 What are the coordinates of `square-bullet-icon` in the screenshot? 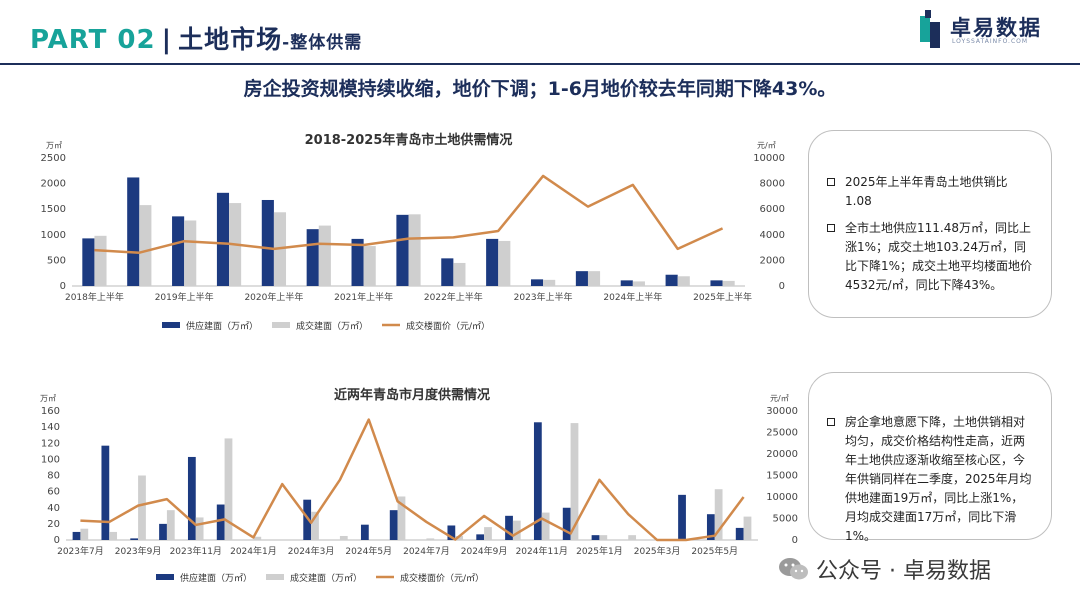 It's located at (831, 228).